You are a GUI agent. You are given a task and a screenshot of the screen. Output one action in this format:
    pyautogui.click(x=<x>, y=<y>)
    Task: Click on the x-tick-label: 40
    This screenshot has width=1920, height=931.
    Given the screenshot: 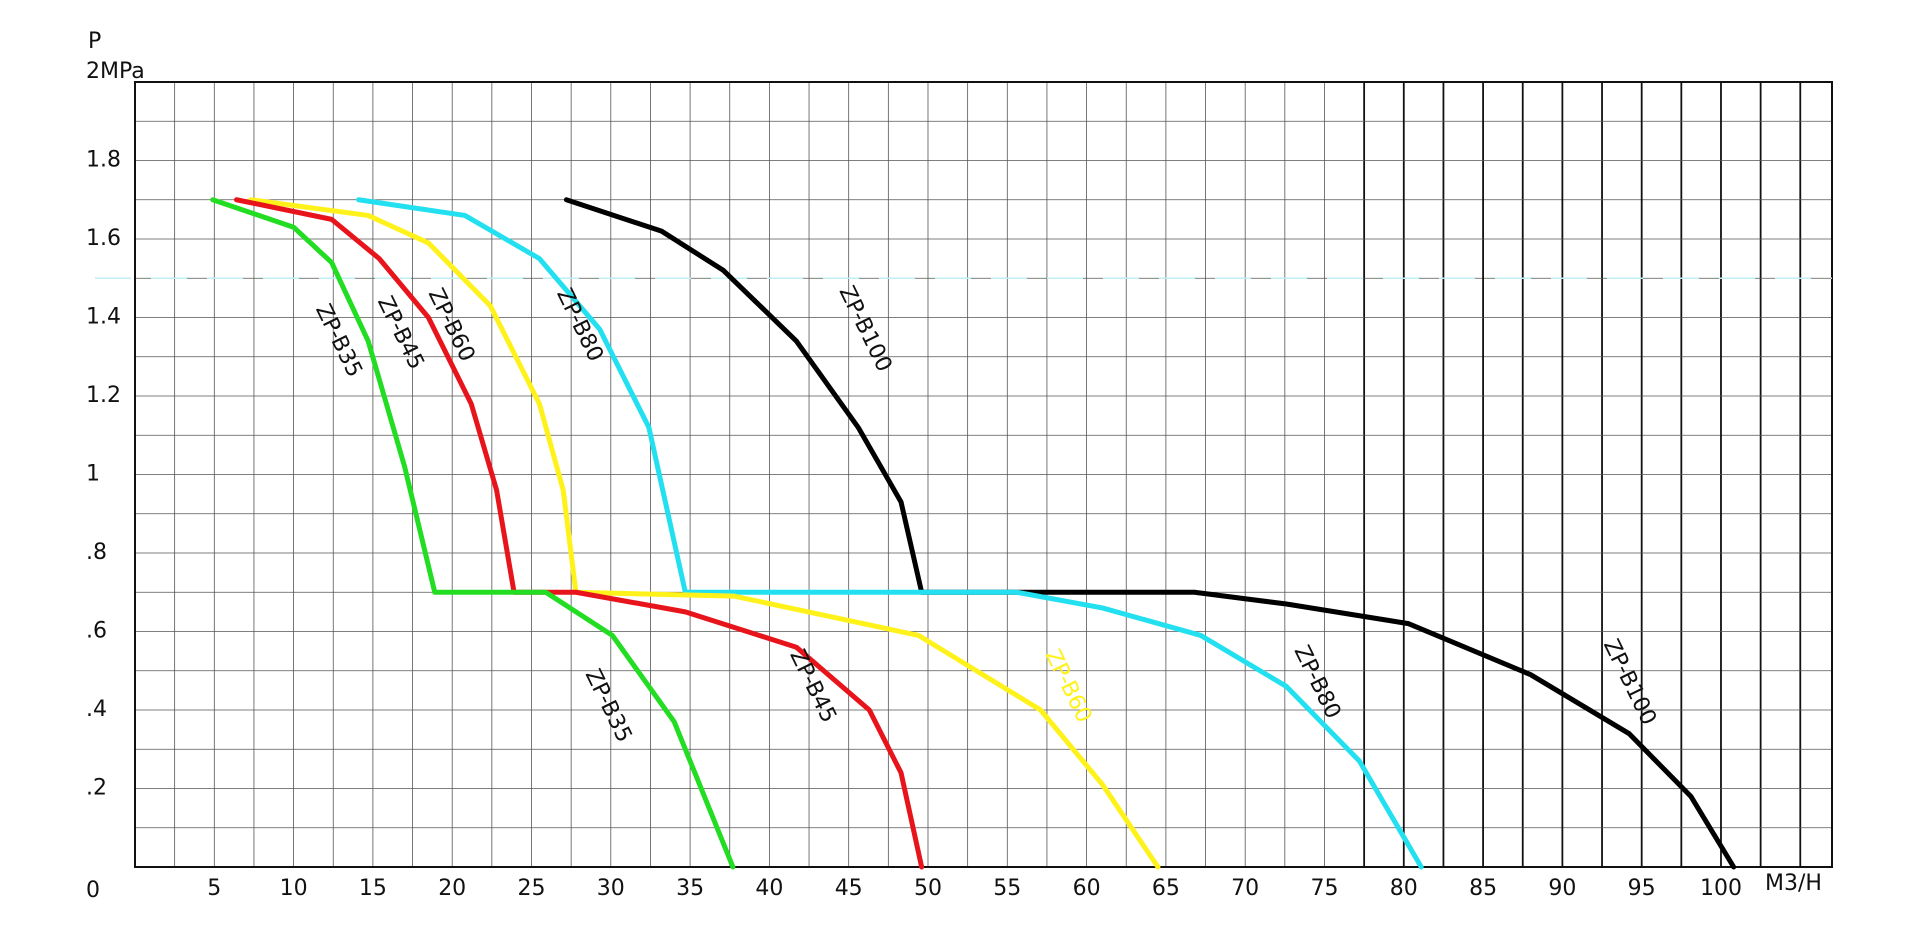 What is the action you would take?
    pyautogui.click(x=769, y=888)
    